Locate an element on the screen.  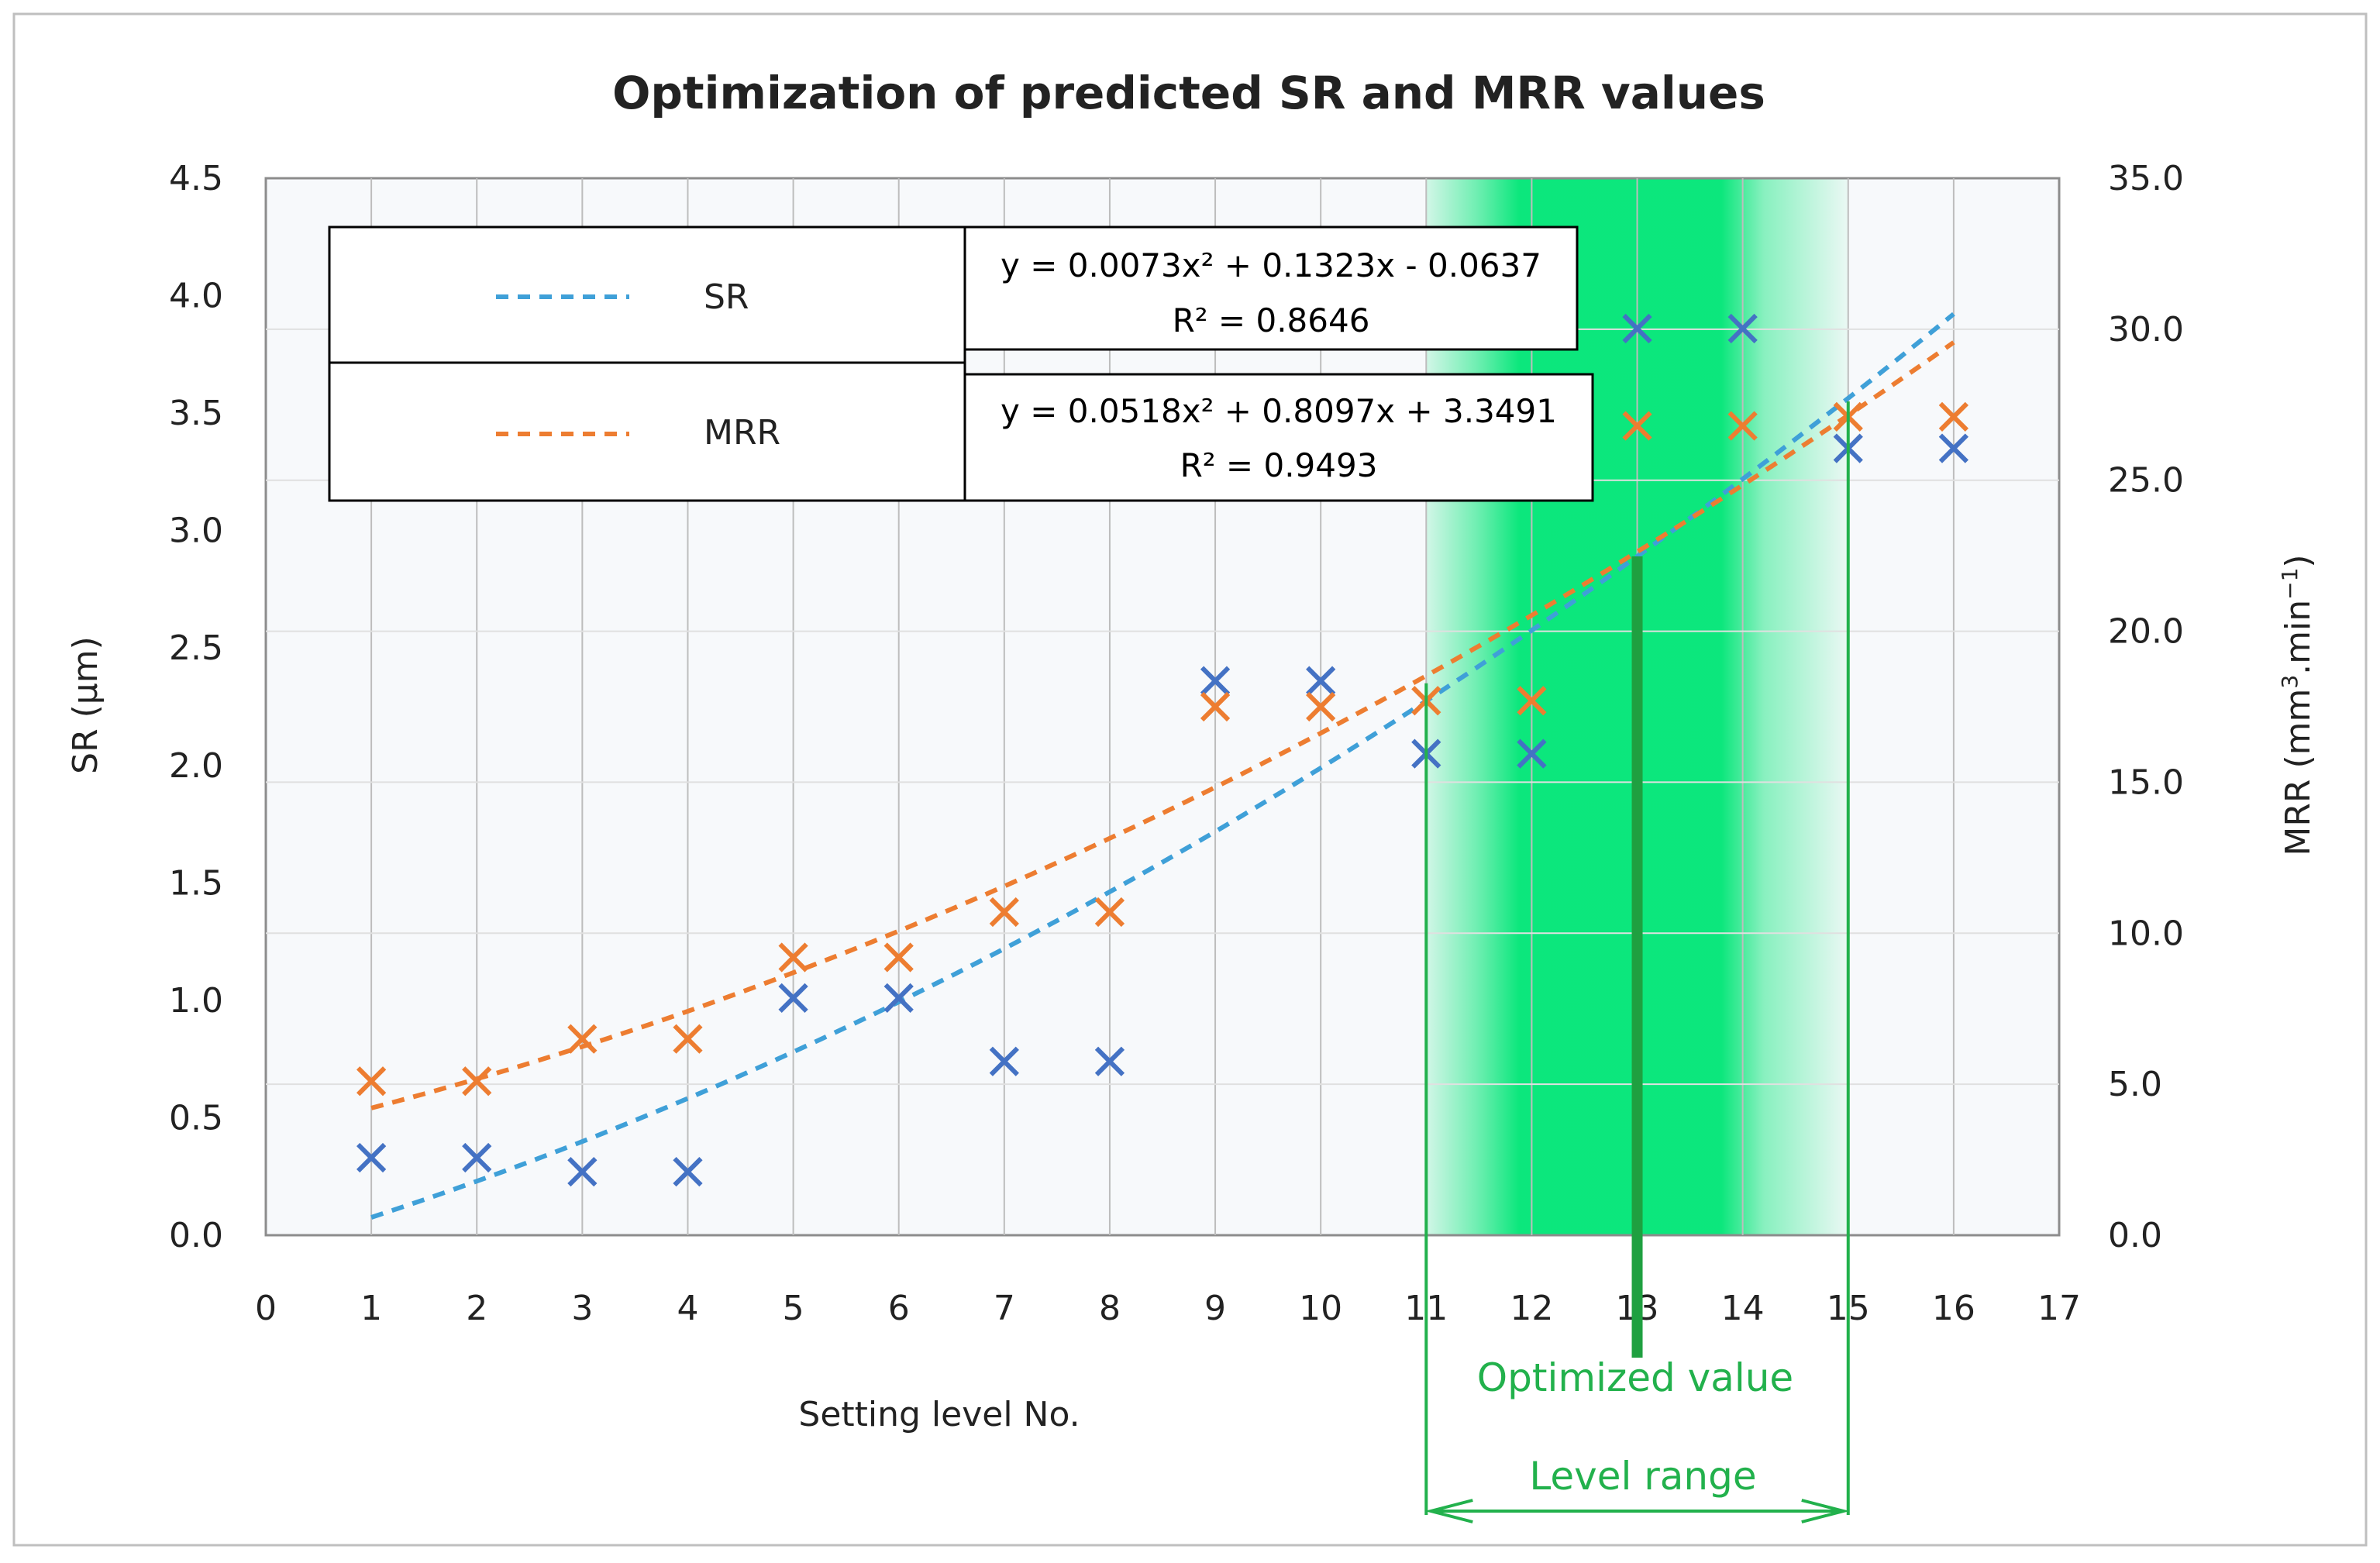
x-tick-1: 1 is located at coordinates (371, 1308).